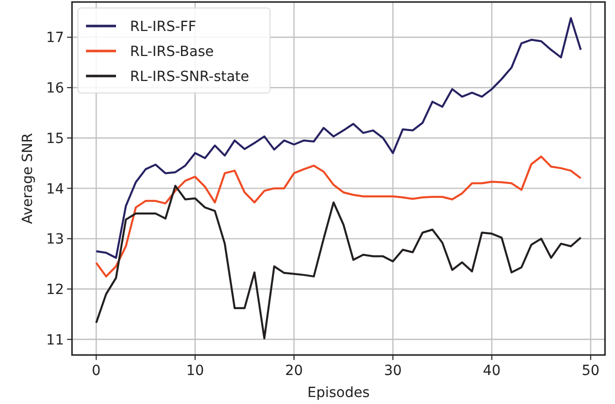 The image size is (615, 404). Describe the element at coordinates (195, 371) in the screenshot. I see `x-tick-label: 10` at that location.